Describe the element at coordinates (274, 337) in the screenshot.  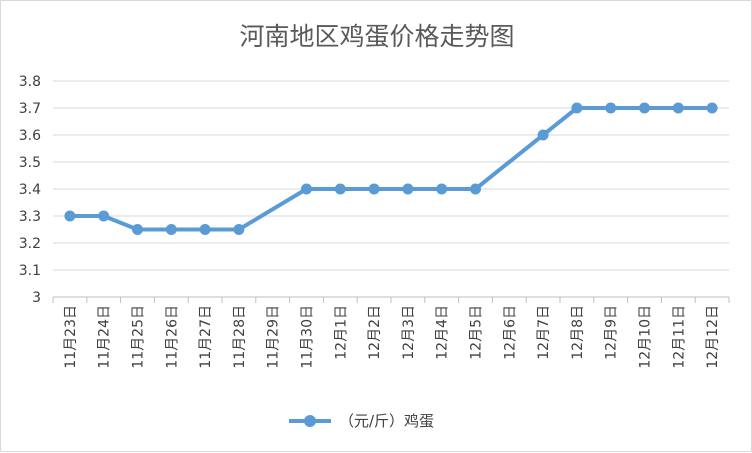
I see `x-tick-label: 11月29日` at that location.